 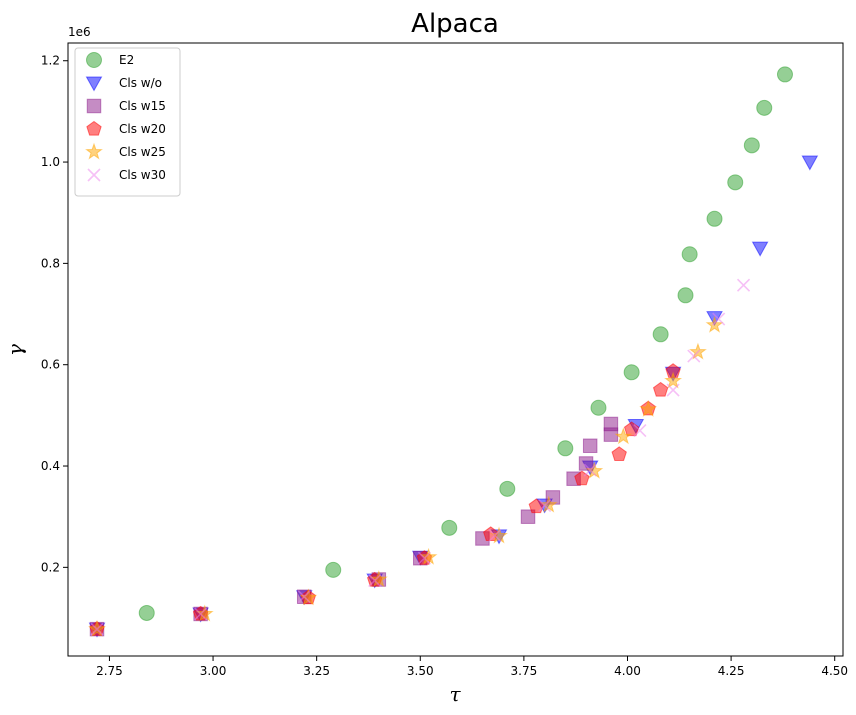 What do you see at coordinates (627, 671) in the screenshot?
I see `x-tick-label: 4.00` at bounding box center [627, 671].